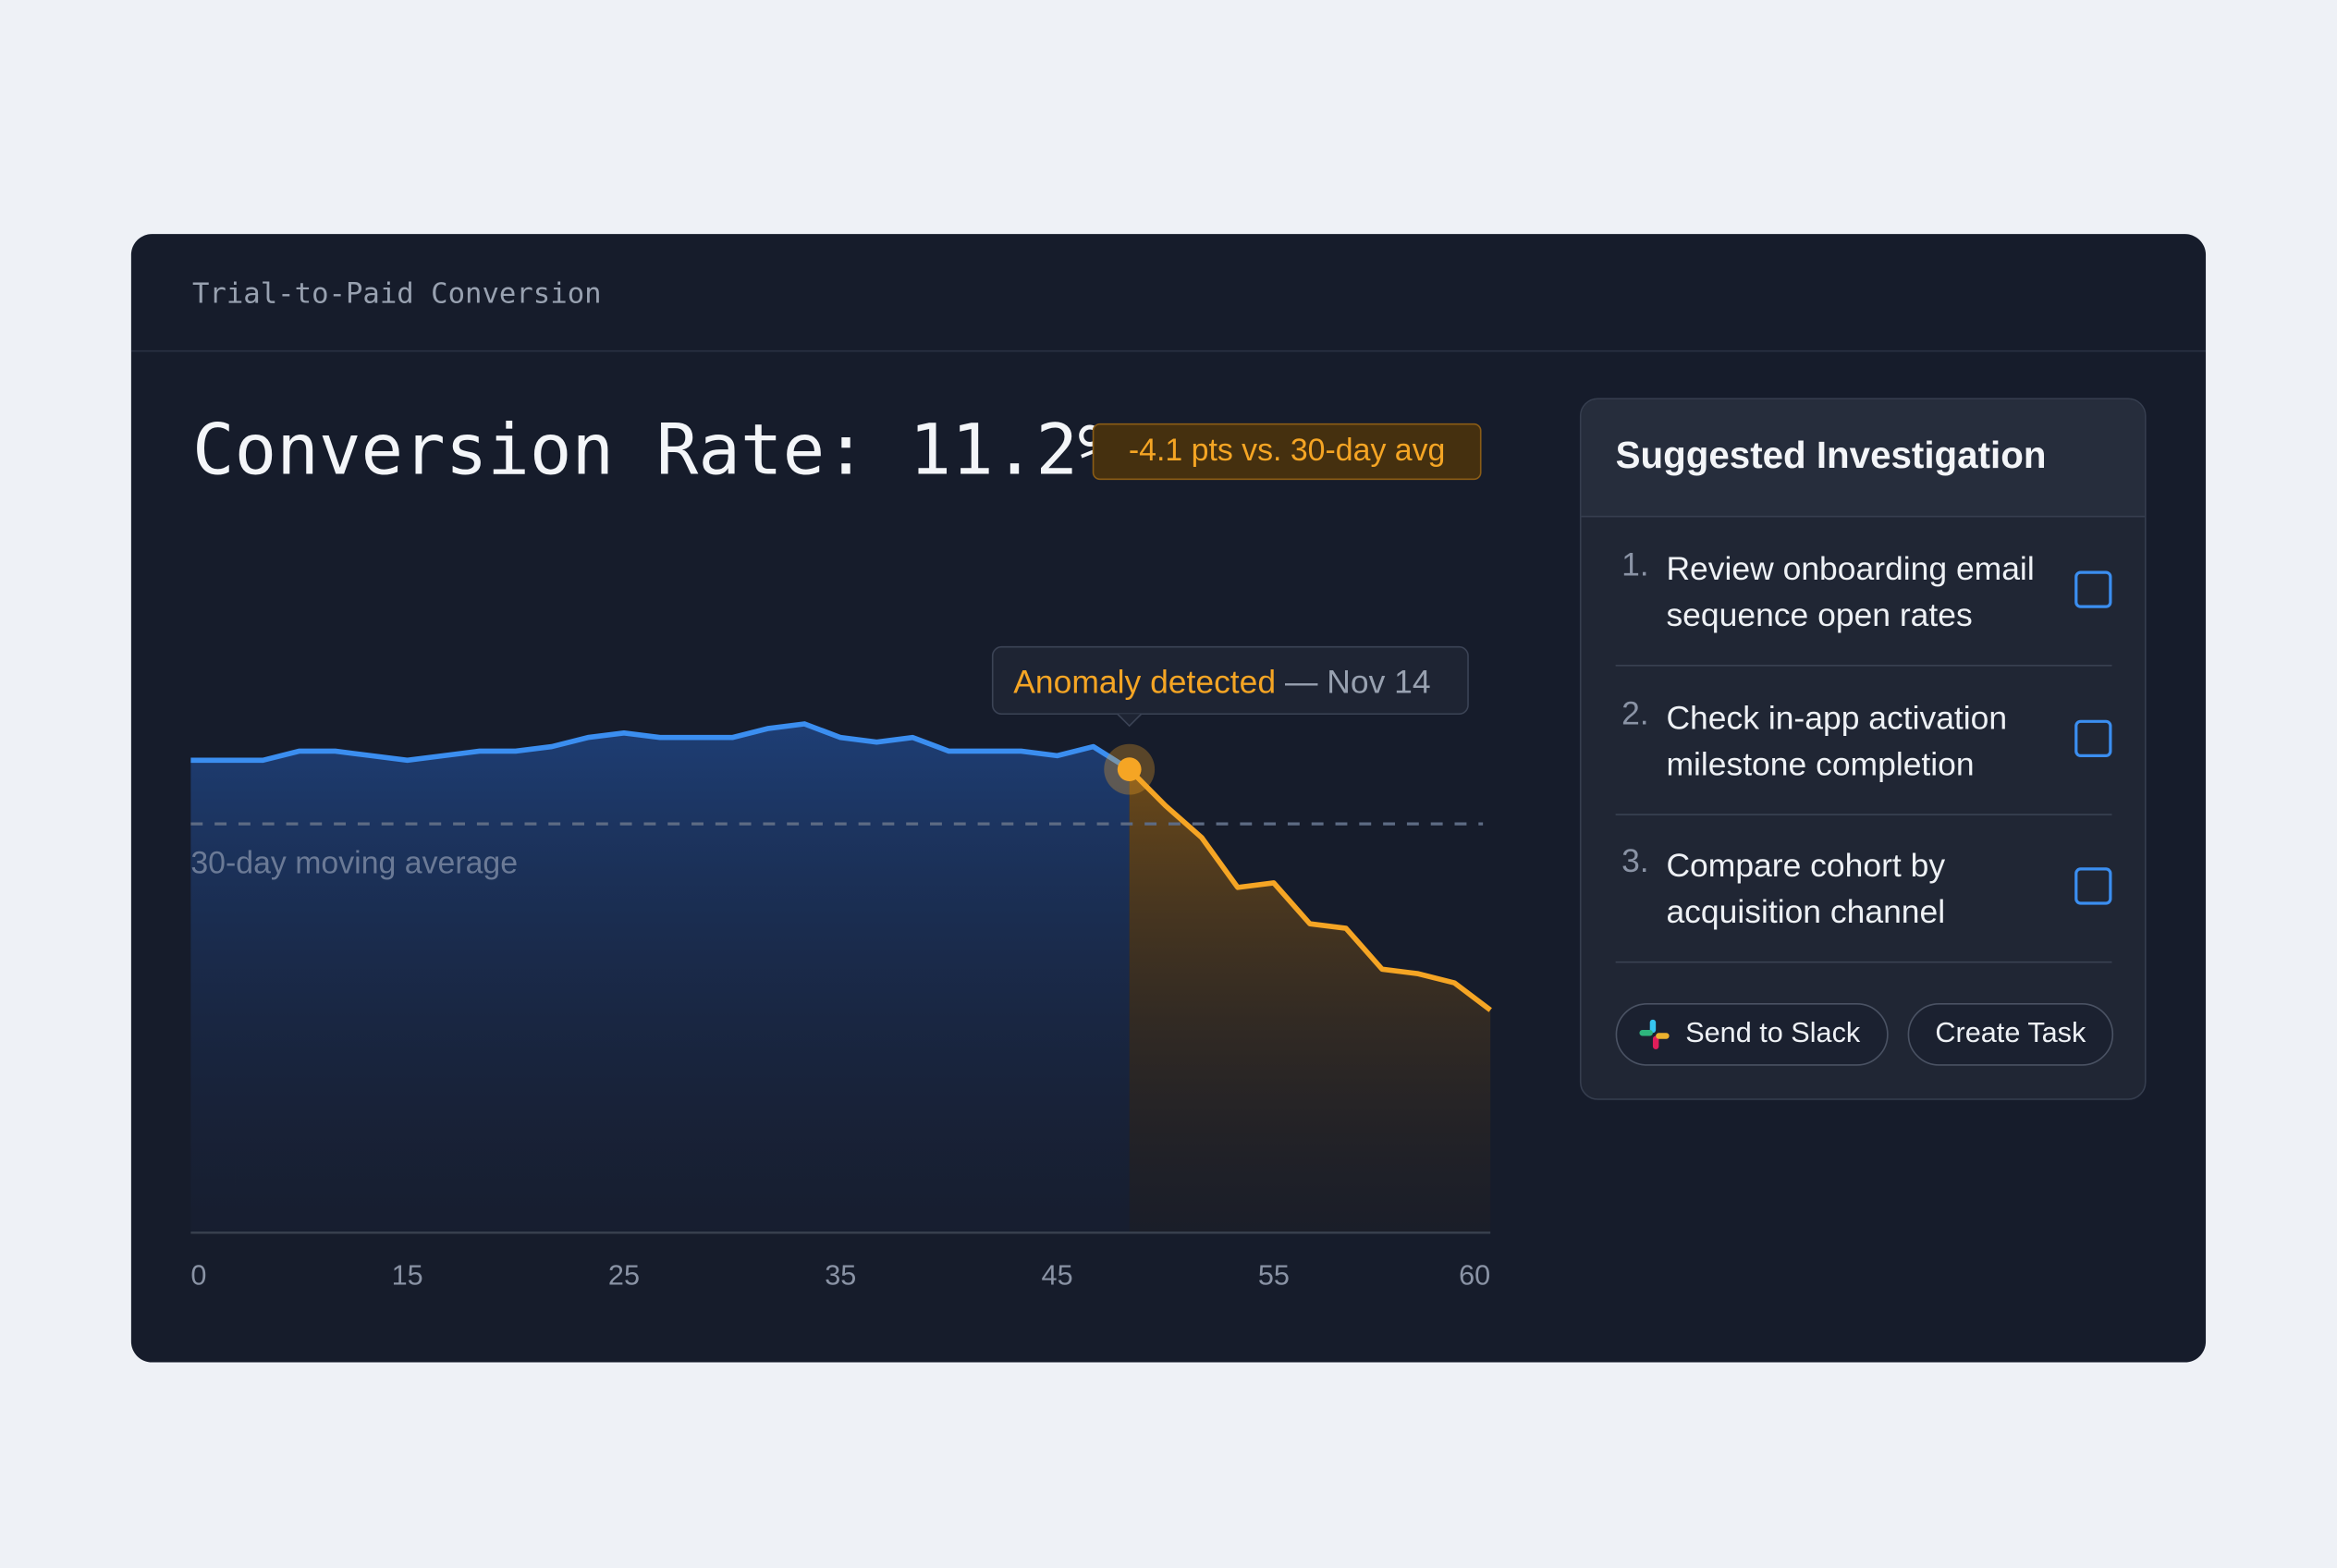 This screenshot has height=1568, width=2337. Describe the element at coordinates (1806, 889) in the screenshot. I see `item-text: Compare cohort by acquisition channel` at that location.